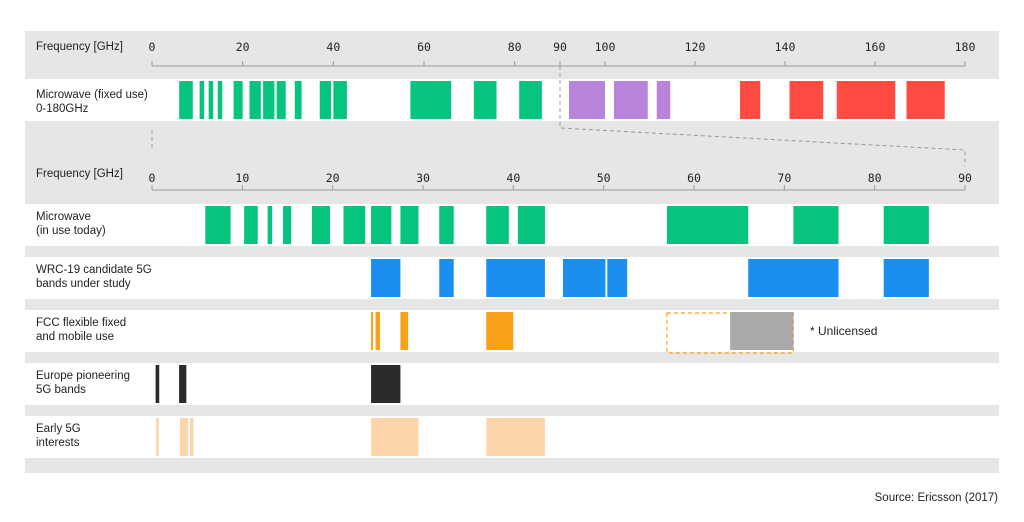 Image resolution: width=1024 pixels, height=522 pixels. Describe the element at coordinates (423, 178) in the screenshot. I see `bottom-axis-tick-label: 30` at that location.